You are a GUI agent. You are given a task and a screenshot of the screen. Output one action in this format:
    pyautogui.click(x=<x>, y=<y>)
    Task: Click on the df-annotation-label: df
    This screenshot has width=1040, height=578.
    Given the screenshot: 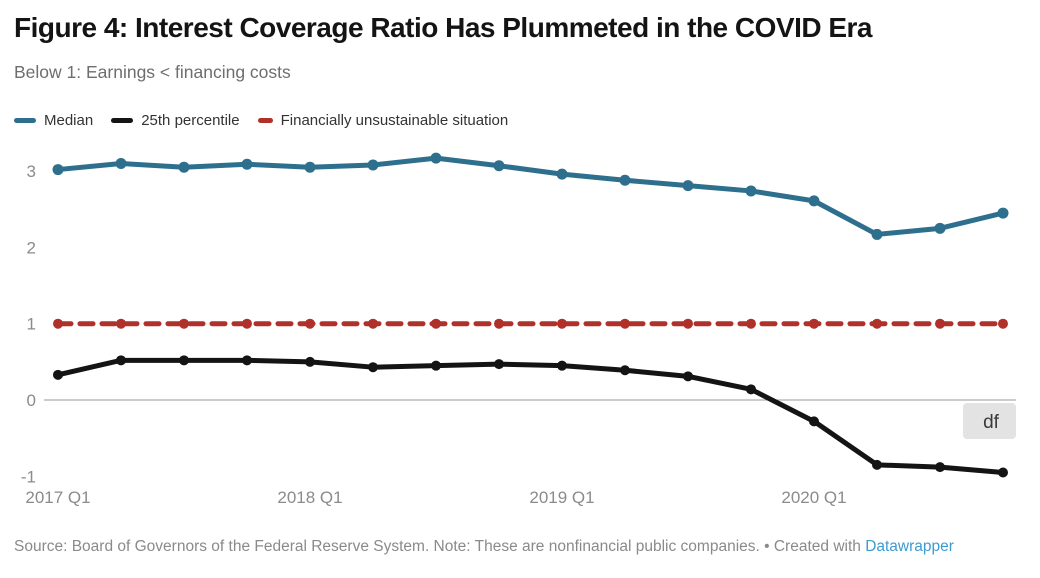 What is the action you would take?
    pyautogui.click(x=991, y=422)
    